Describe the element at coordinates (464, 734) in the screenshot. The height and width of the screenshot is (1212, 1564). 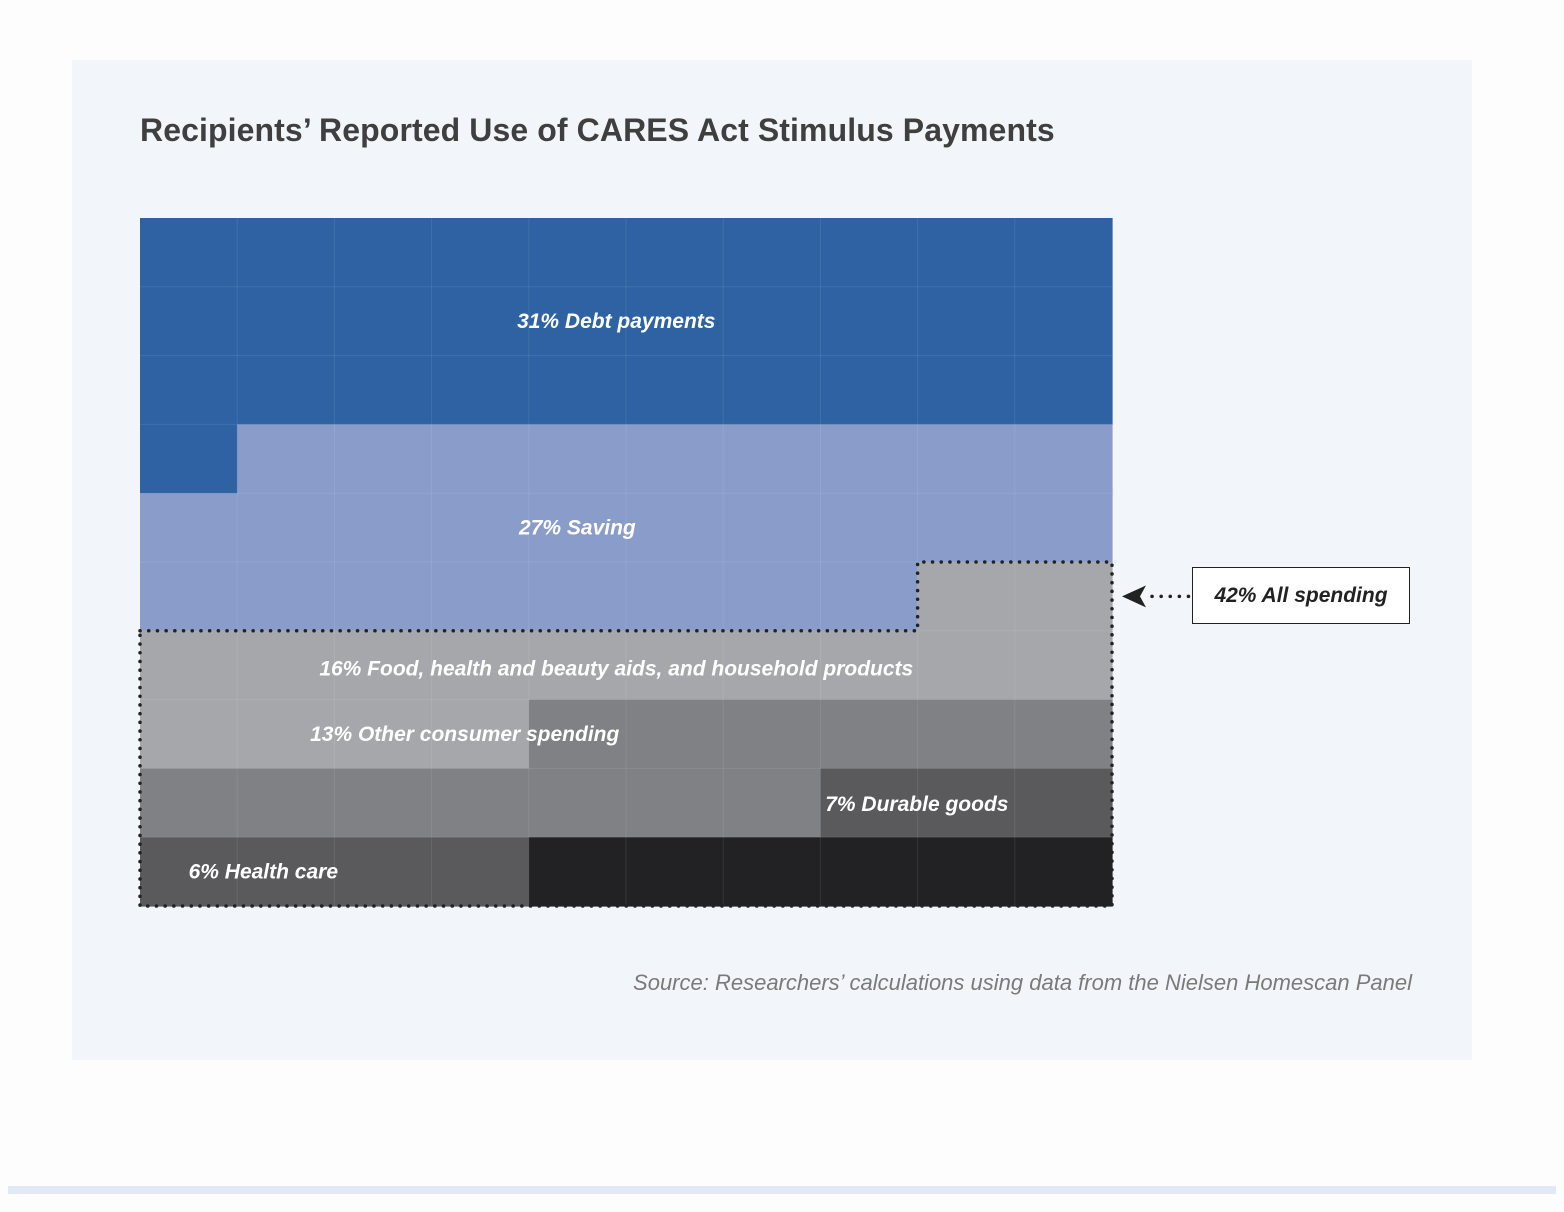
I see `label-other-consumer-spending: 13% Other consumer spending` at that location.